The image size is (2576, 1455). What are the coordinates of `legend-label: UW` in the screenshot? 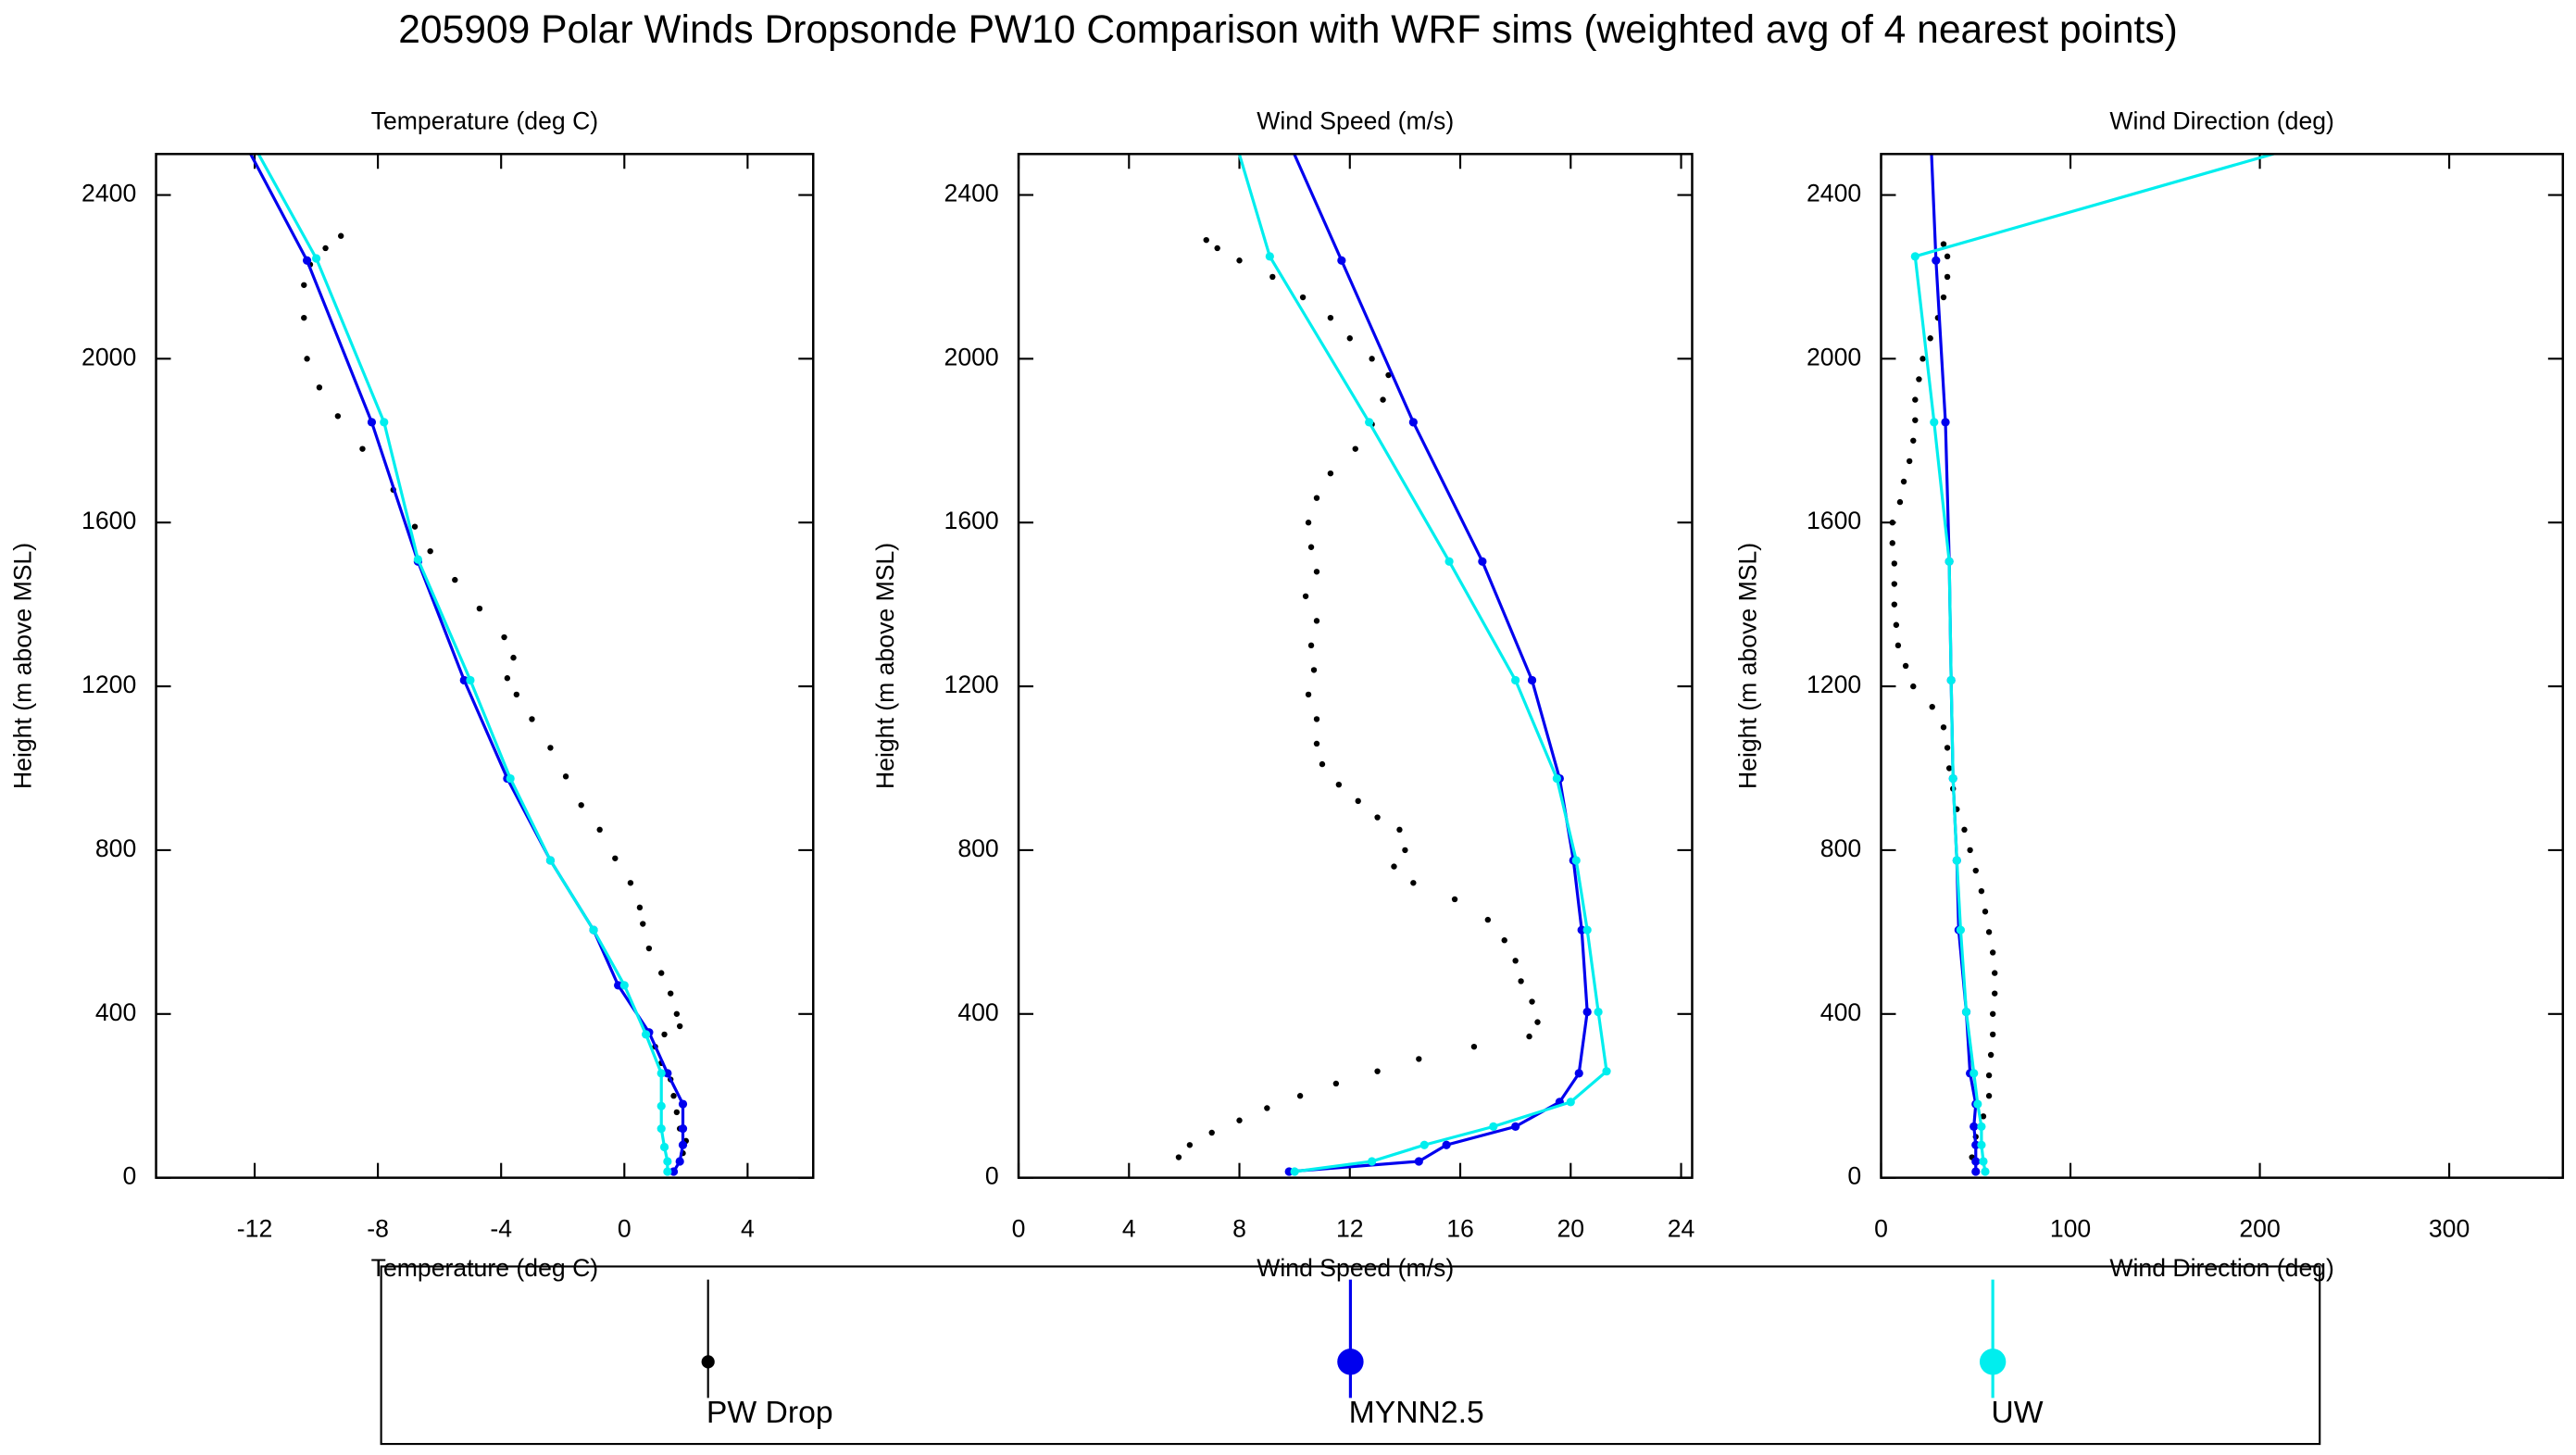 It's located at (2017, 1412).